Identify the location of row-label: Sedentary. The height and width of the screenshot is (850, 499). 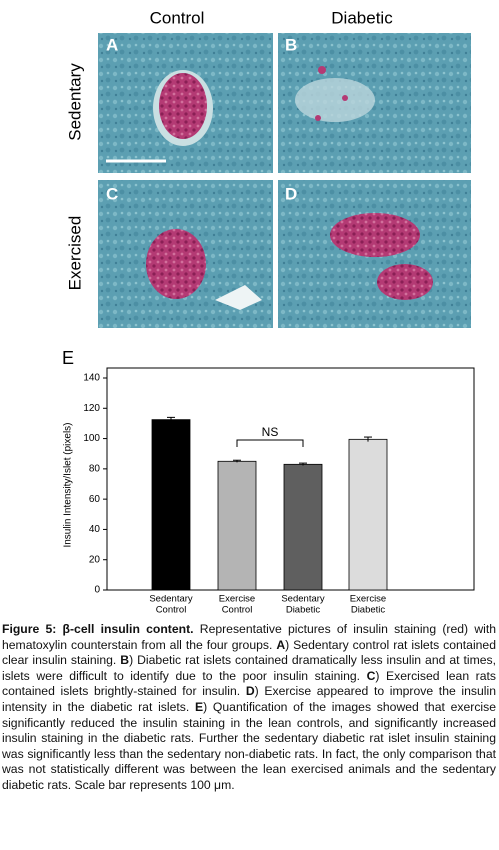
(74, 102).